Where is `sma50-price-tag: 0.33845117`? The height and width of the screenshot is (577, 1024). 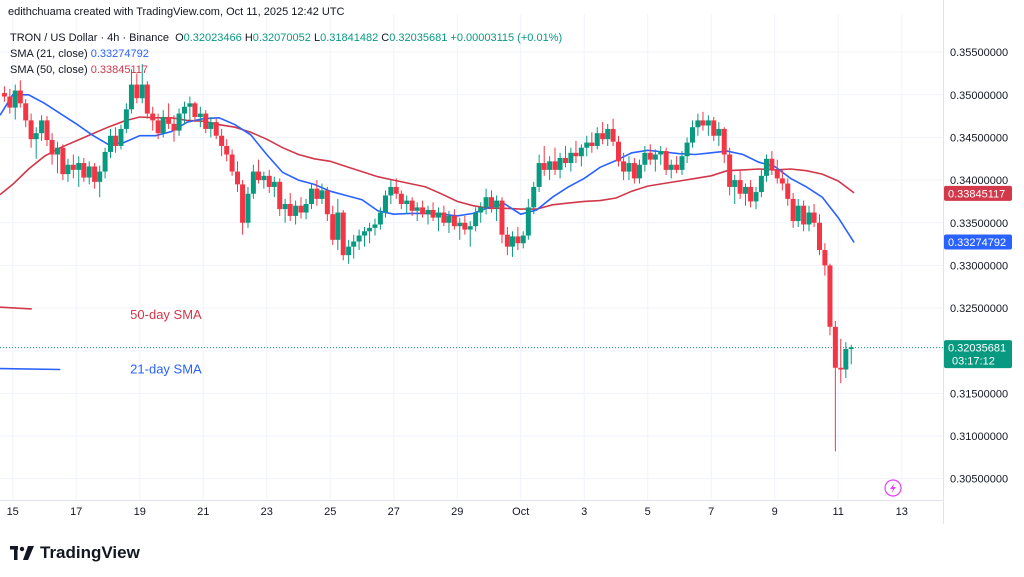
sma50-price-tag: 0.33845117 is located at coordinates (978, 193).